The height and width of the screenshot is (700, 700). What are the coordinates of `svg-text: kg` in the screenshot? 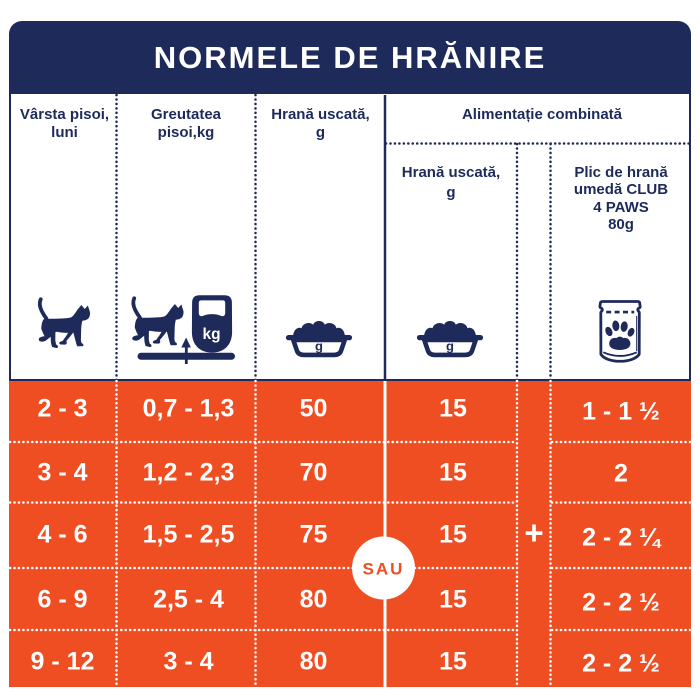 It's located at (211, 334).